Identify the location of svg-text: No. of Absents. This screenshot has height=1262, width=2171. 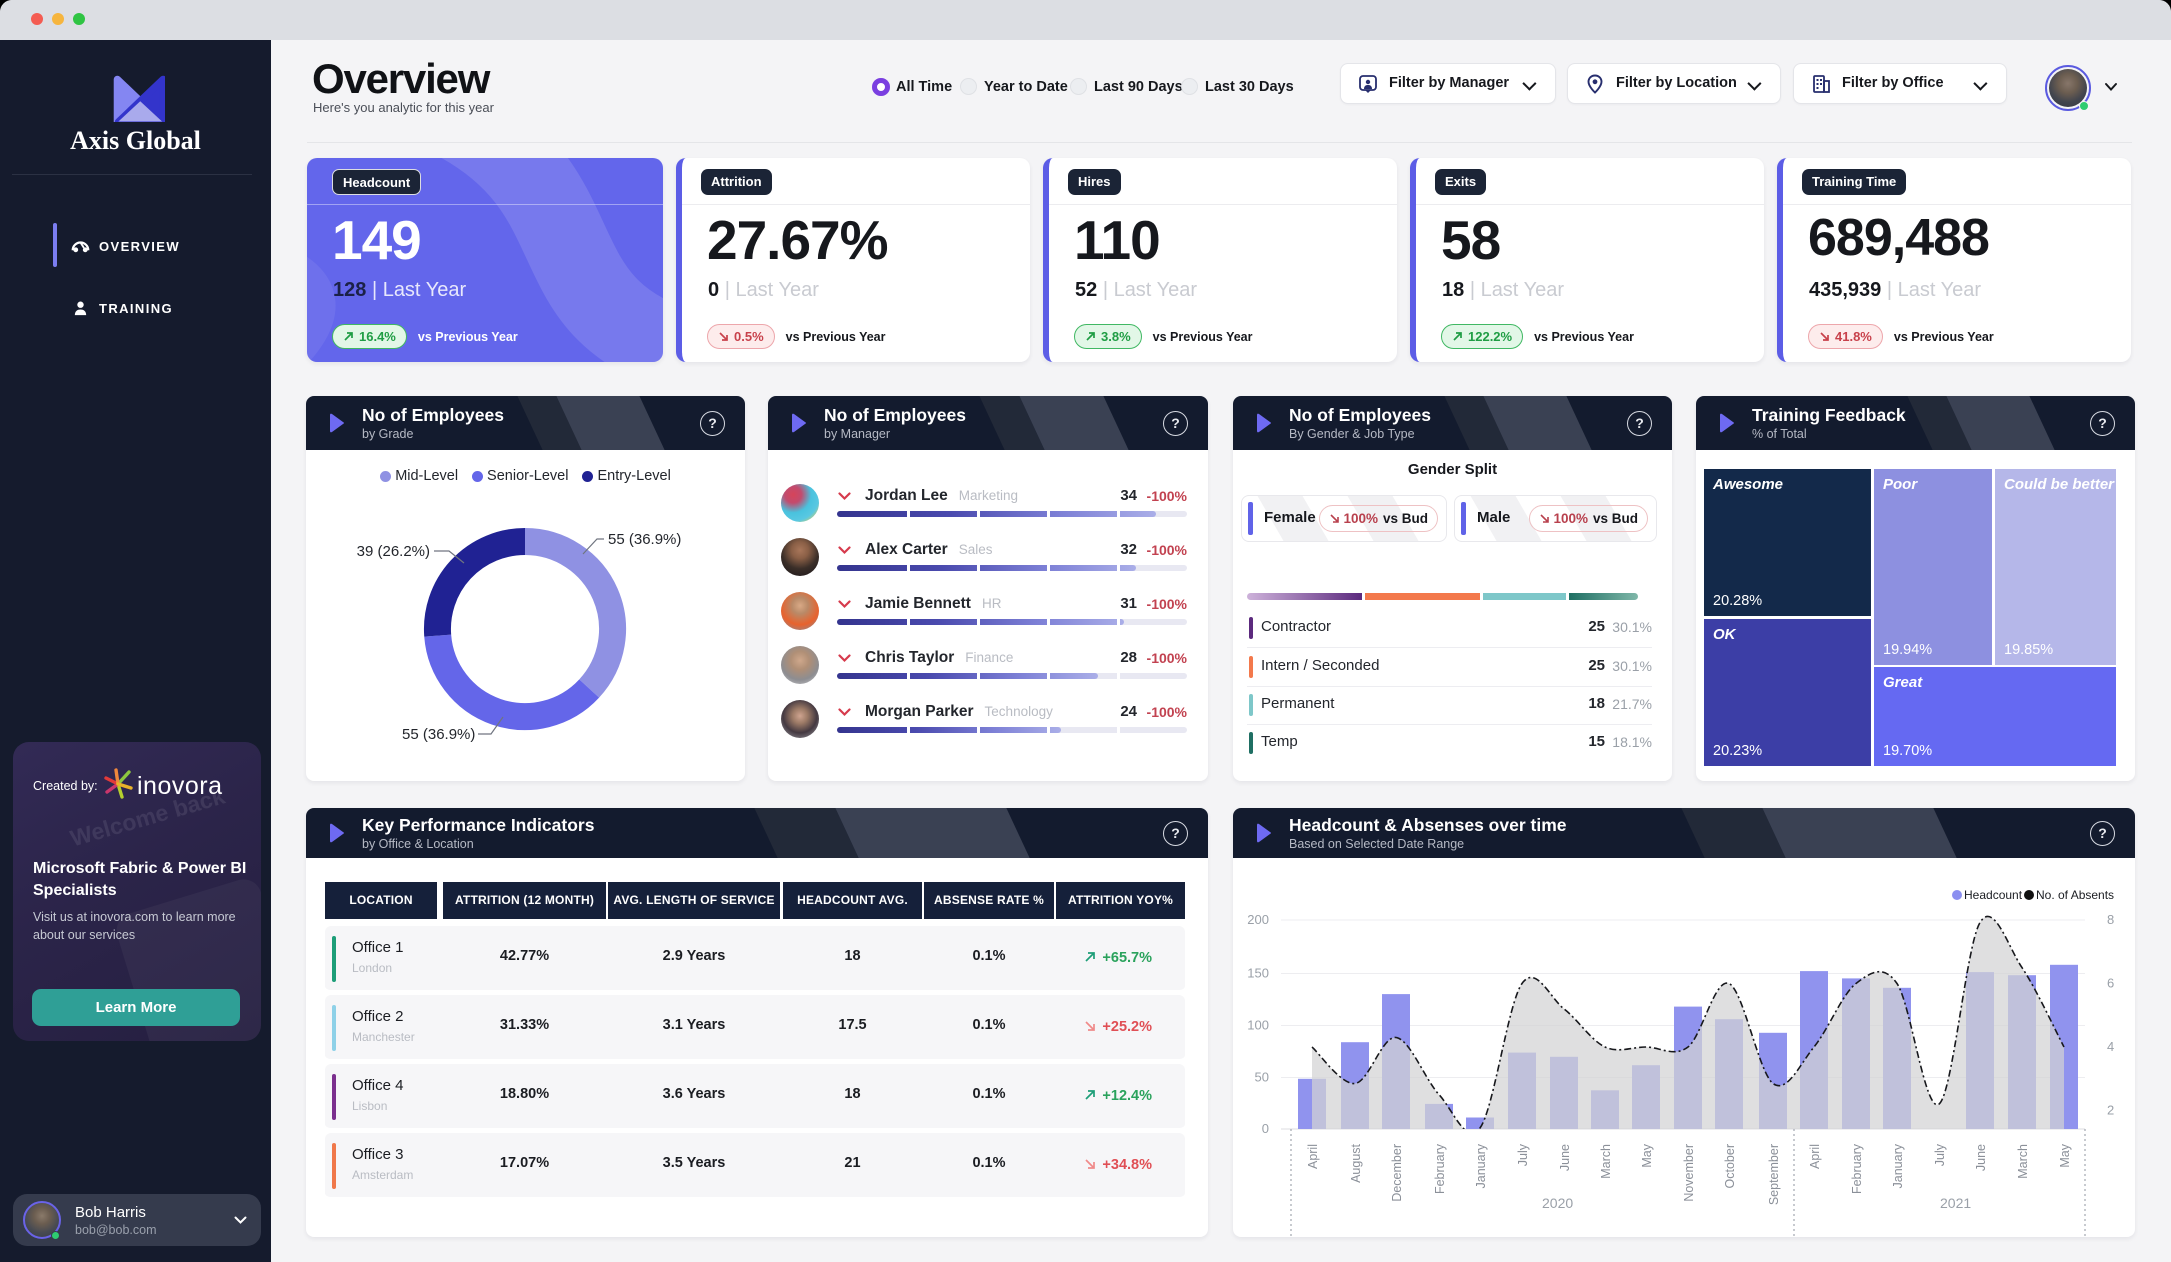
(2075, 895).